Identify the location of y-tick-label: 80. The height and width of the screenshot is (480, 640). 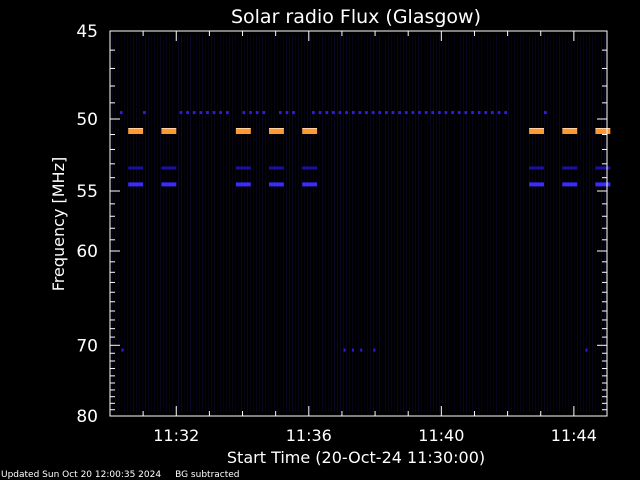
(87, 417).